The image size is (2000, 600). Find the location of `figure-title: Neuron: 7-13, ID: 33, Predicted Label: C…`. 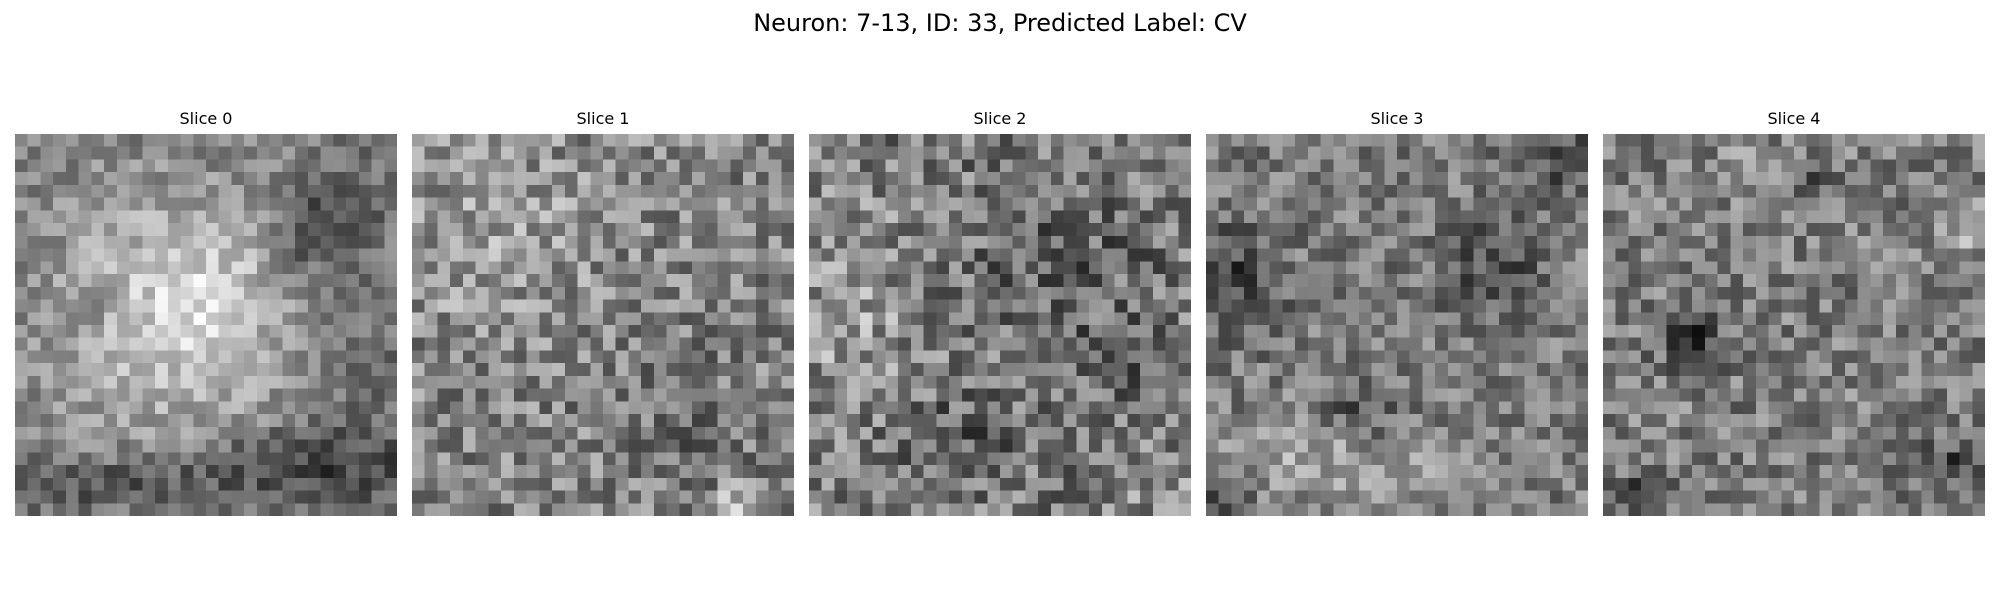

figure-title: Neuron: 7-13, ID: 33, Predicted Label: C… is located at coordinates (1000, 23).